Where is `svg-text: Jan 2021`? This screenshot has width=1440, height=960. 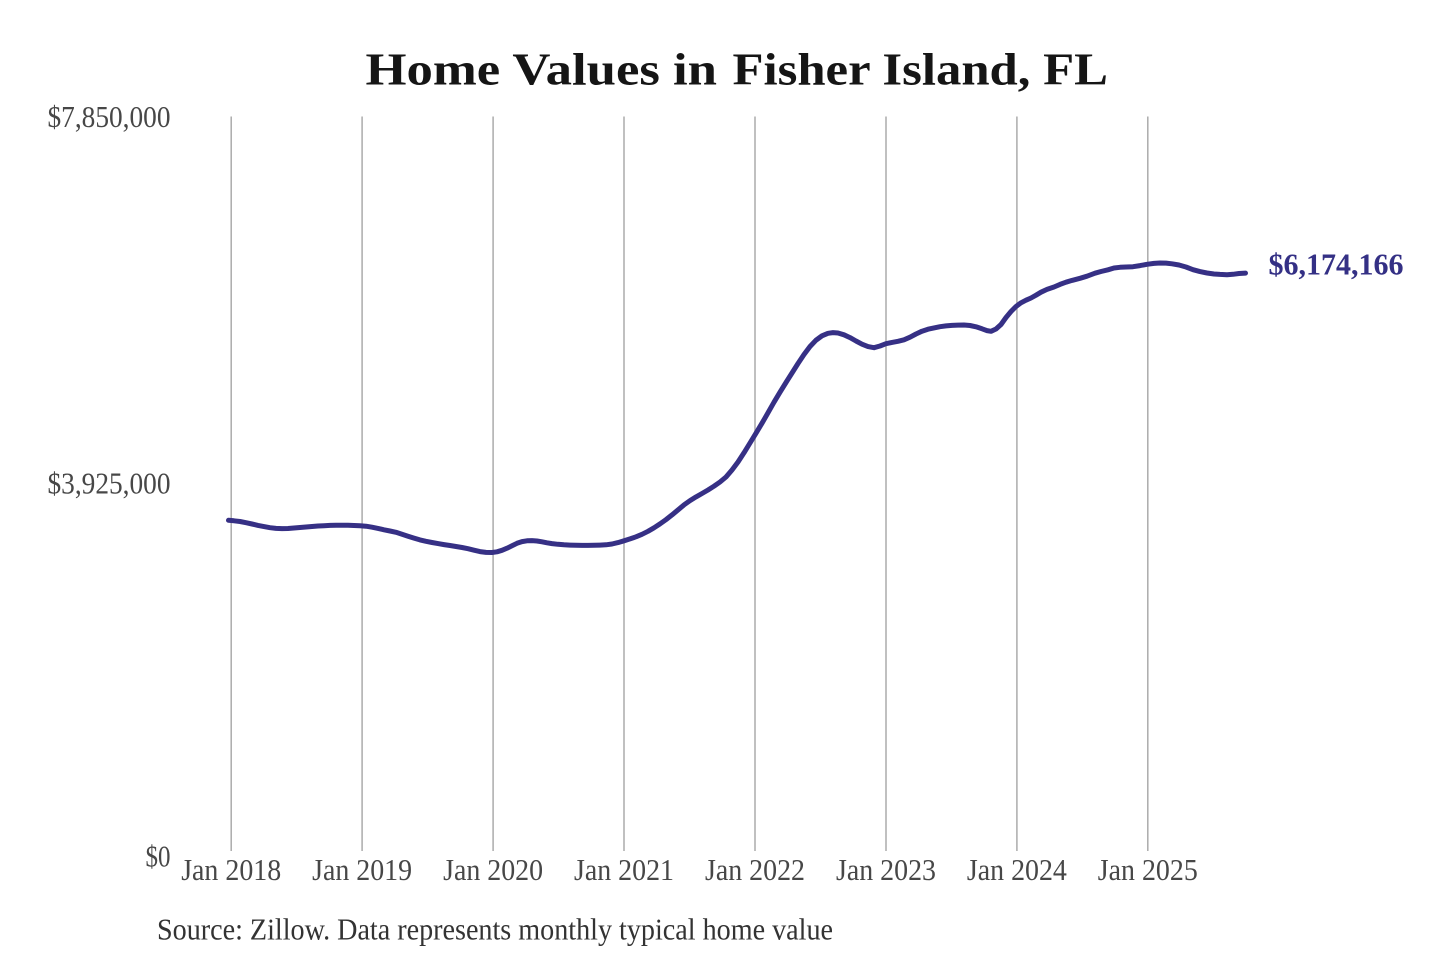 svg-text: Jan 2021 is located at coordinates (624, 869).